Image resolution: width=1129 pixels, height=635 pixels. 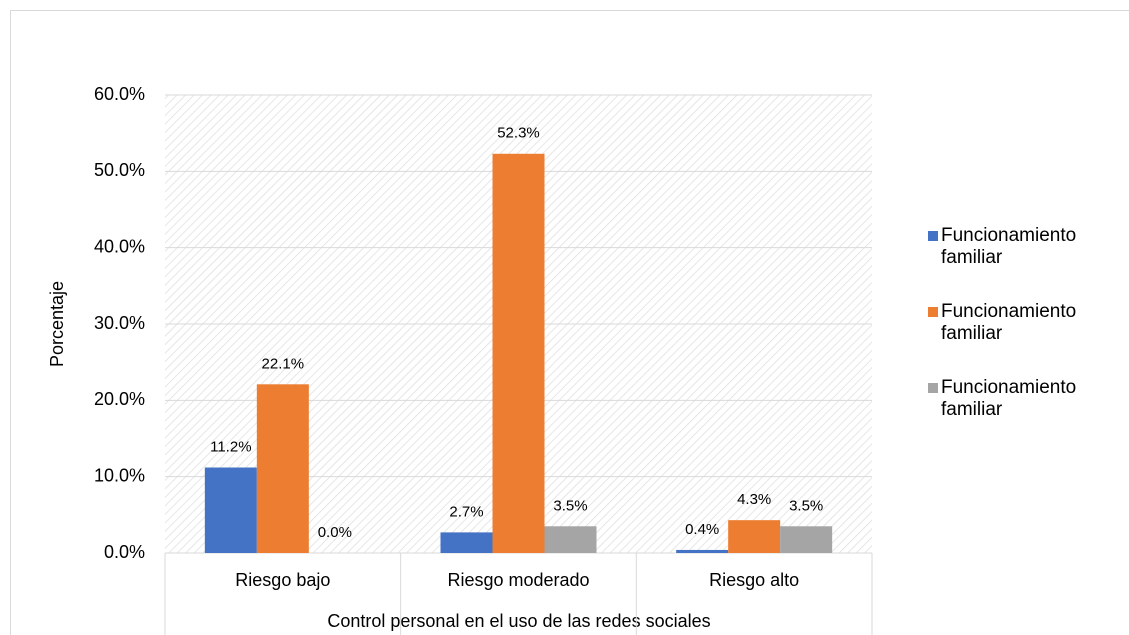 I want to click on data-label: 0.4%, so click(x=702, y=529).